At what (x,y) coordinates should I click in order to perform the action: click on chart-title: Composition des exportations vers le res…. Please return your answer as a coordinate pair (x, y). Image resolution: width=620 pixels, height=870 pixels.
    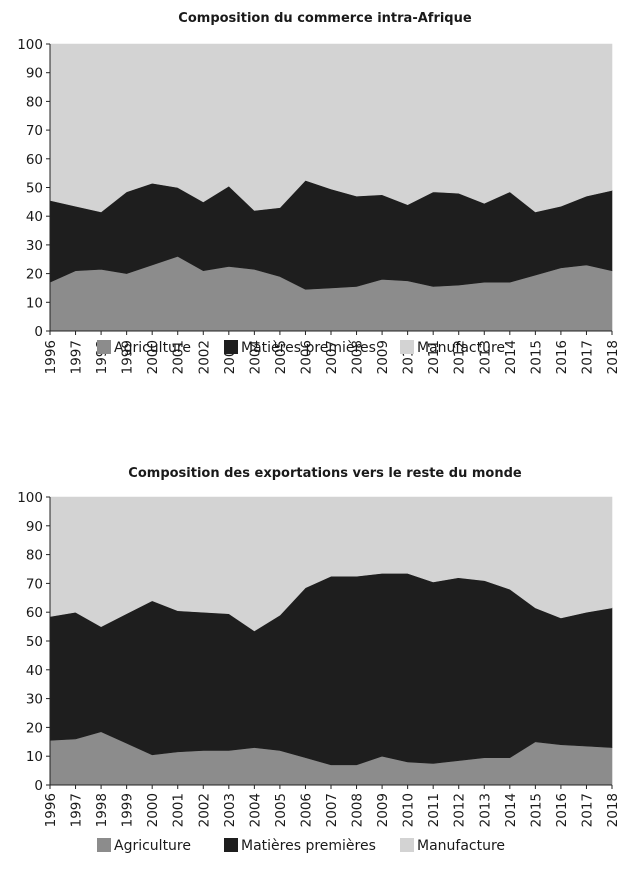
    Looking at the image, I should click on (325, 473).